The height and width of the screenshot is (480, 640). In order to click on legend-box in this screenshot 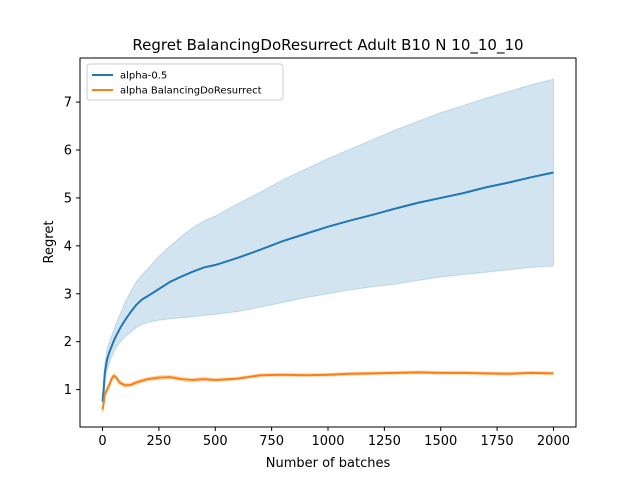, I will do `click(185, 82)`.